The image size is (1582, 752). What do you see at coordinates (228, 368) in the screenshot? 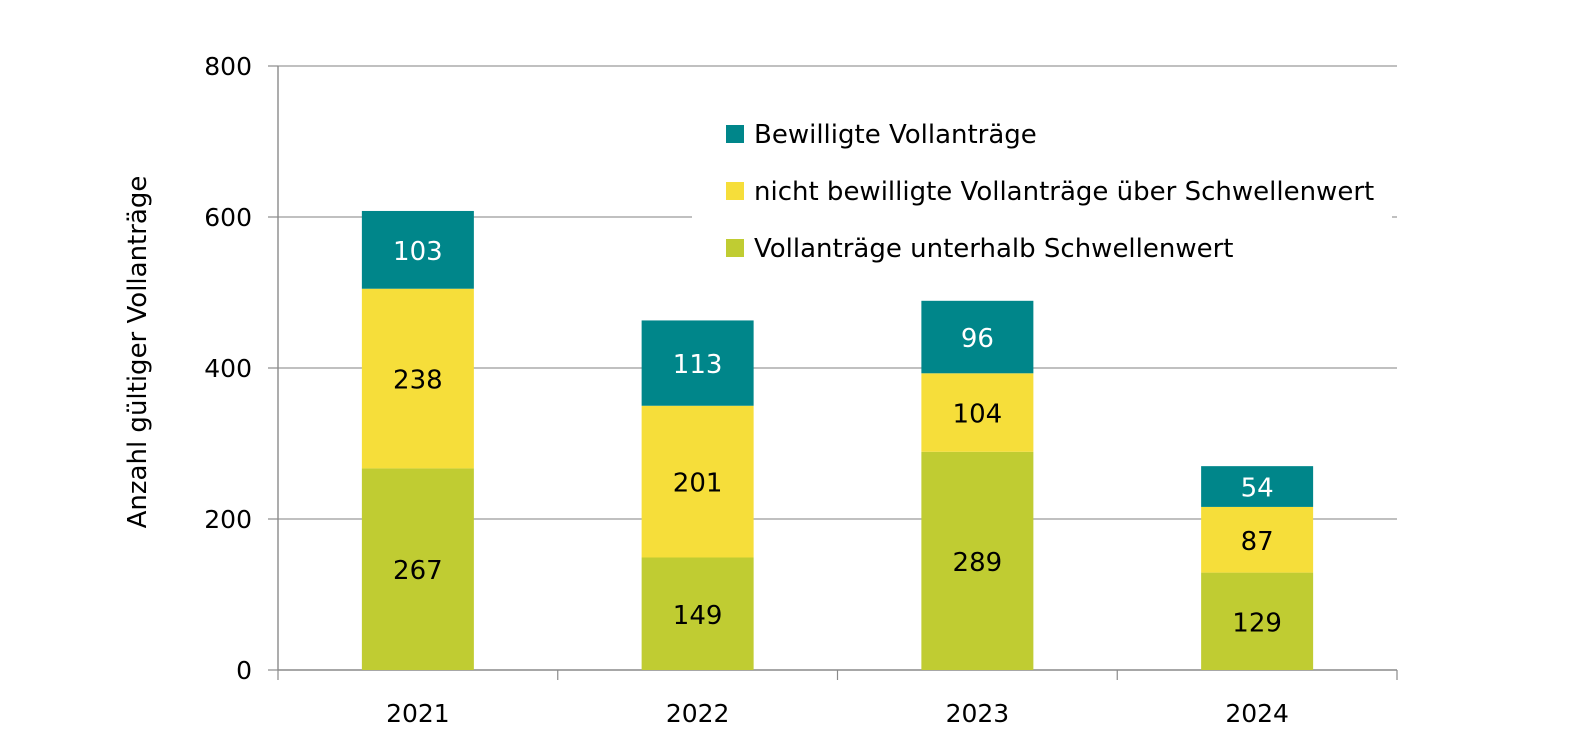
I see `y-tick-label: 400` at bounding box center [228, 368].